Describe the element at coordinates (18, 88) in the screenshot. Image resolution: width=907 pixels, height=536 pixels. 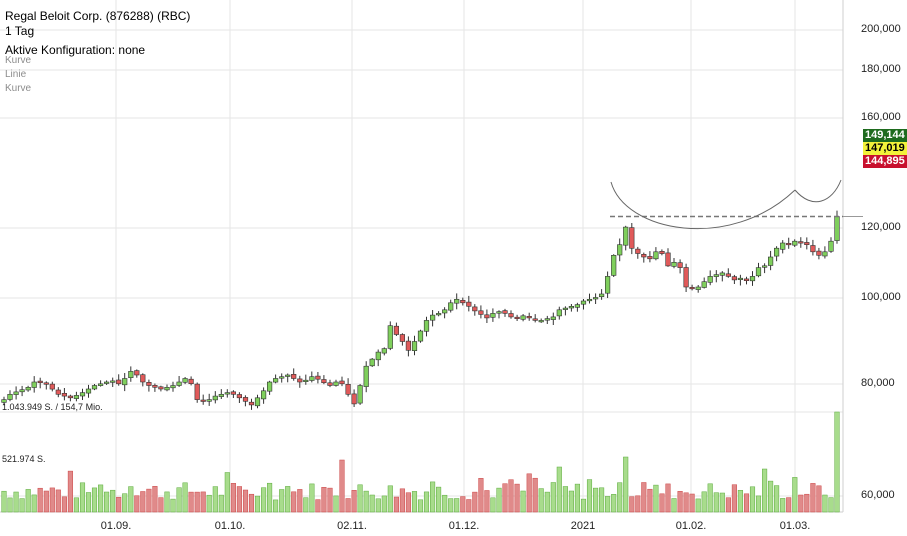
I see `indicator-item-kurve-2: Kurve` at that location.